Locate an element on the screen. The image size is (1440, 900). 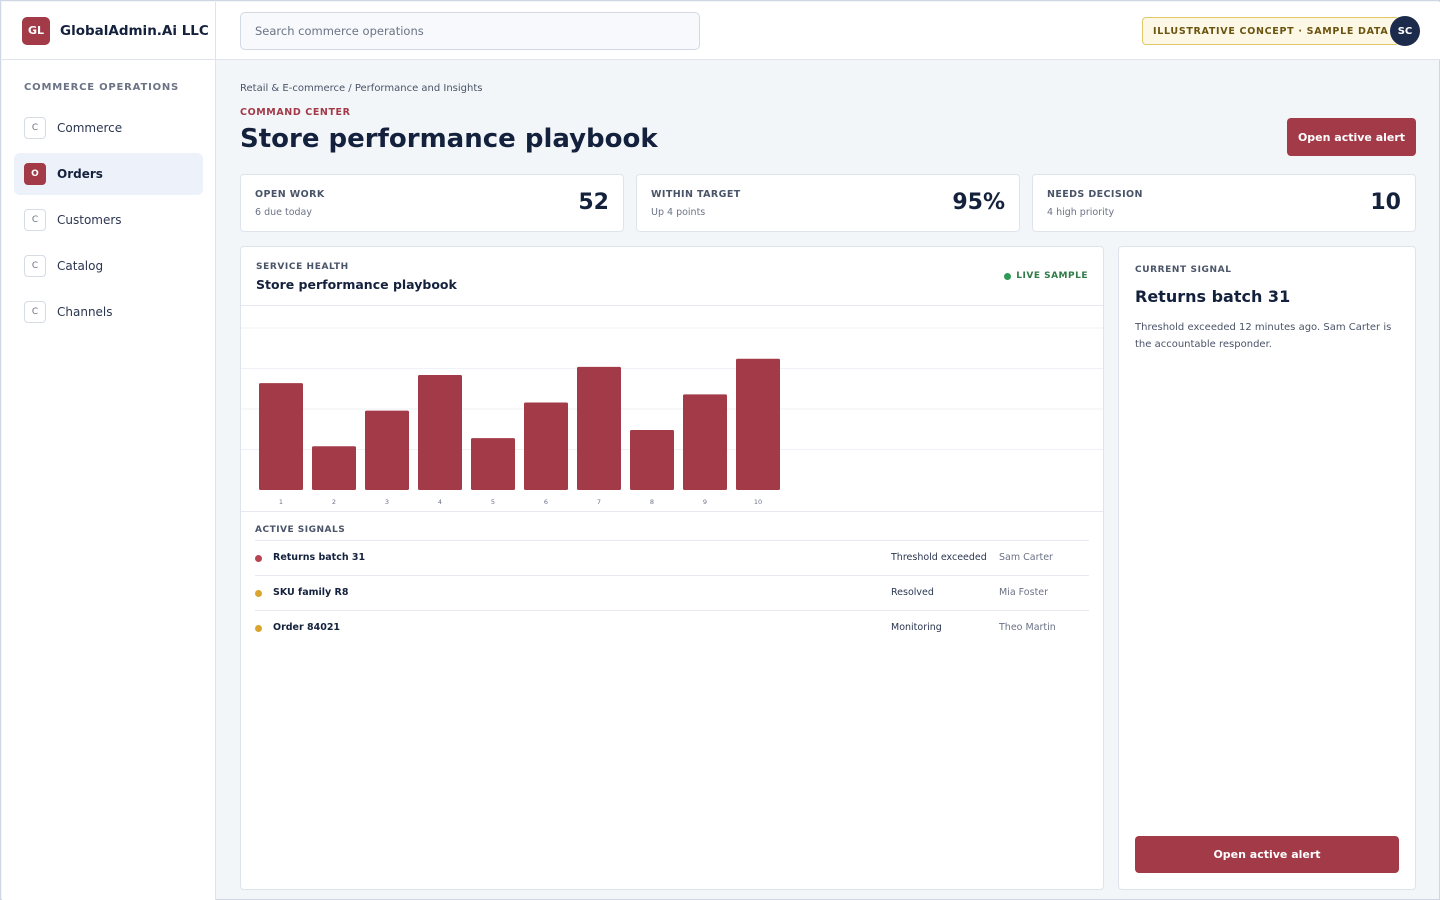
kpi-subtext: 4 high priority is located at coordinates (1081, 212).